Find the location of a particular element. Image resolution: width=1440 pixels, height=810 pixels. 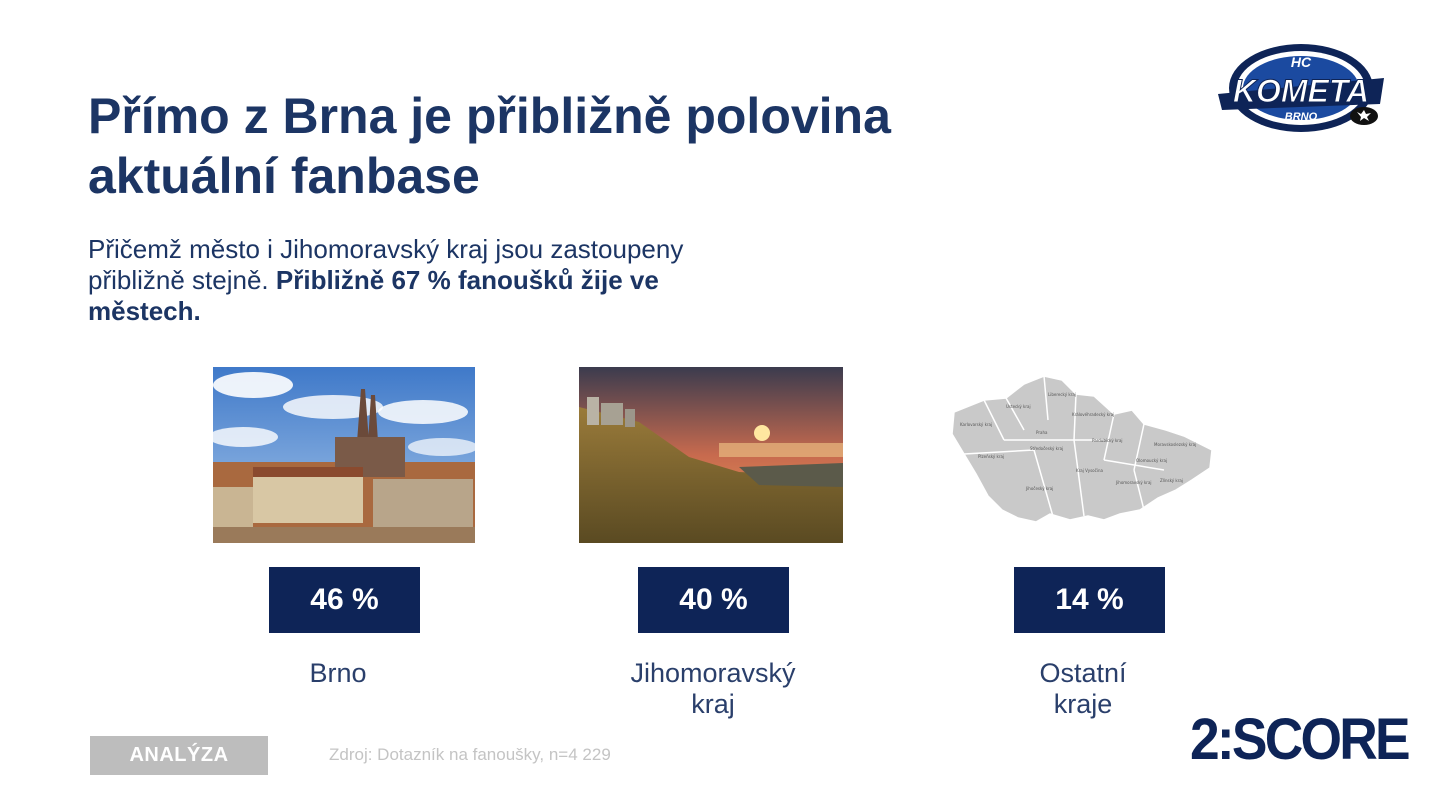

svg-text: Olomoucký kraj is located at coordinates (1151, 460).